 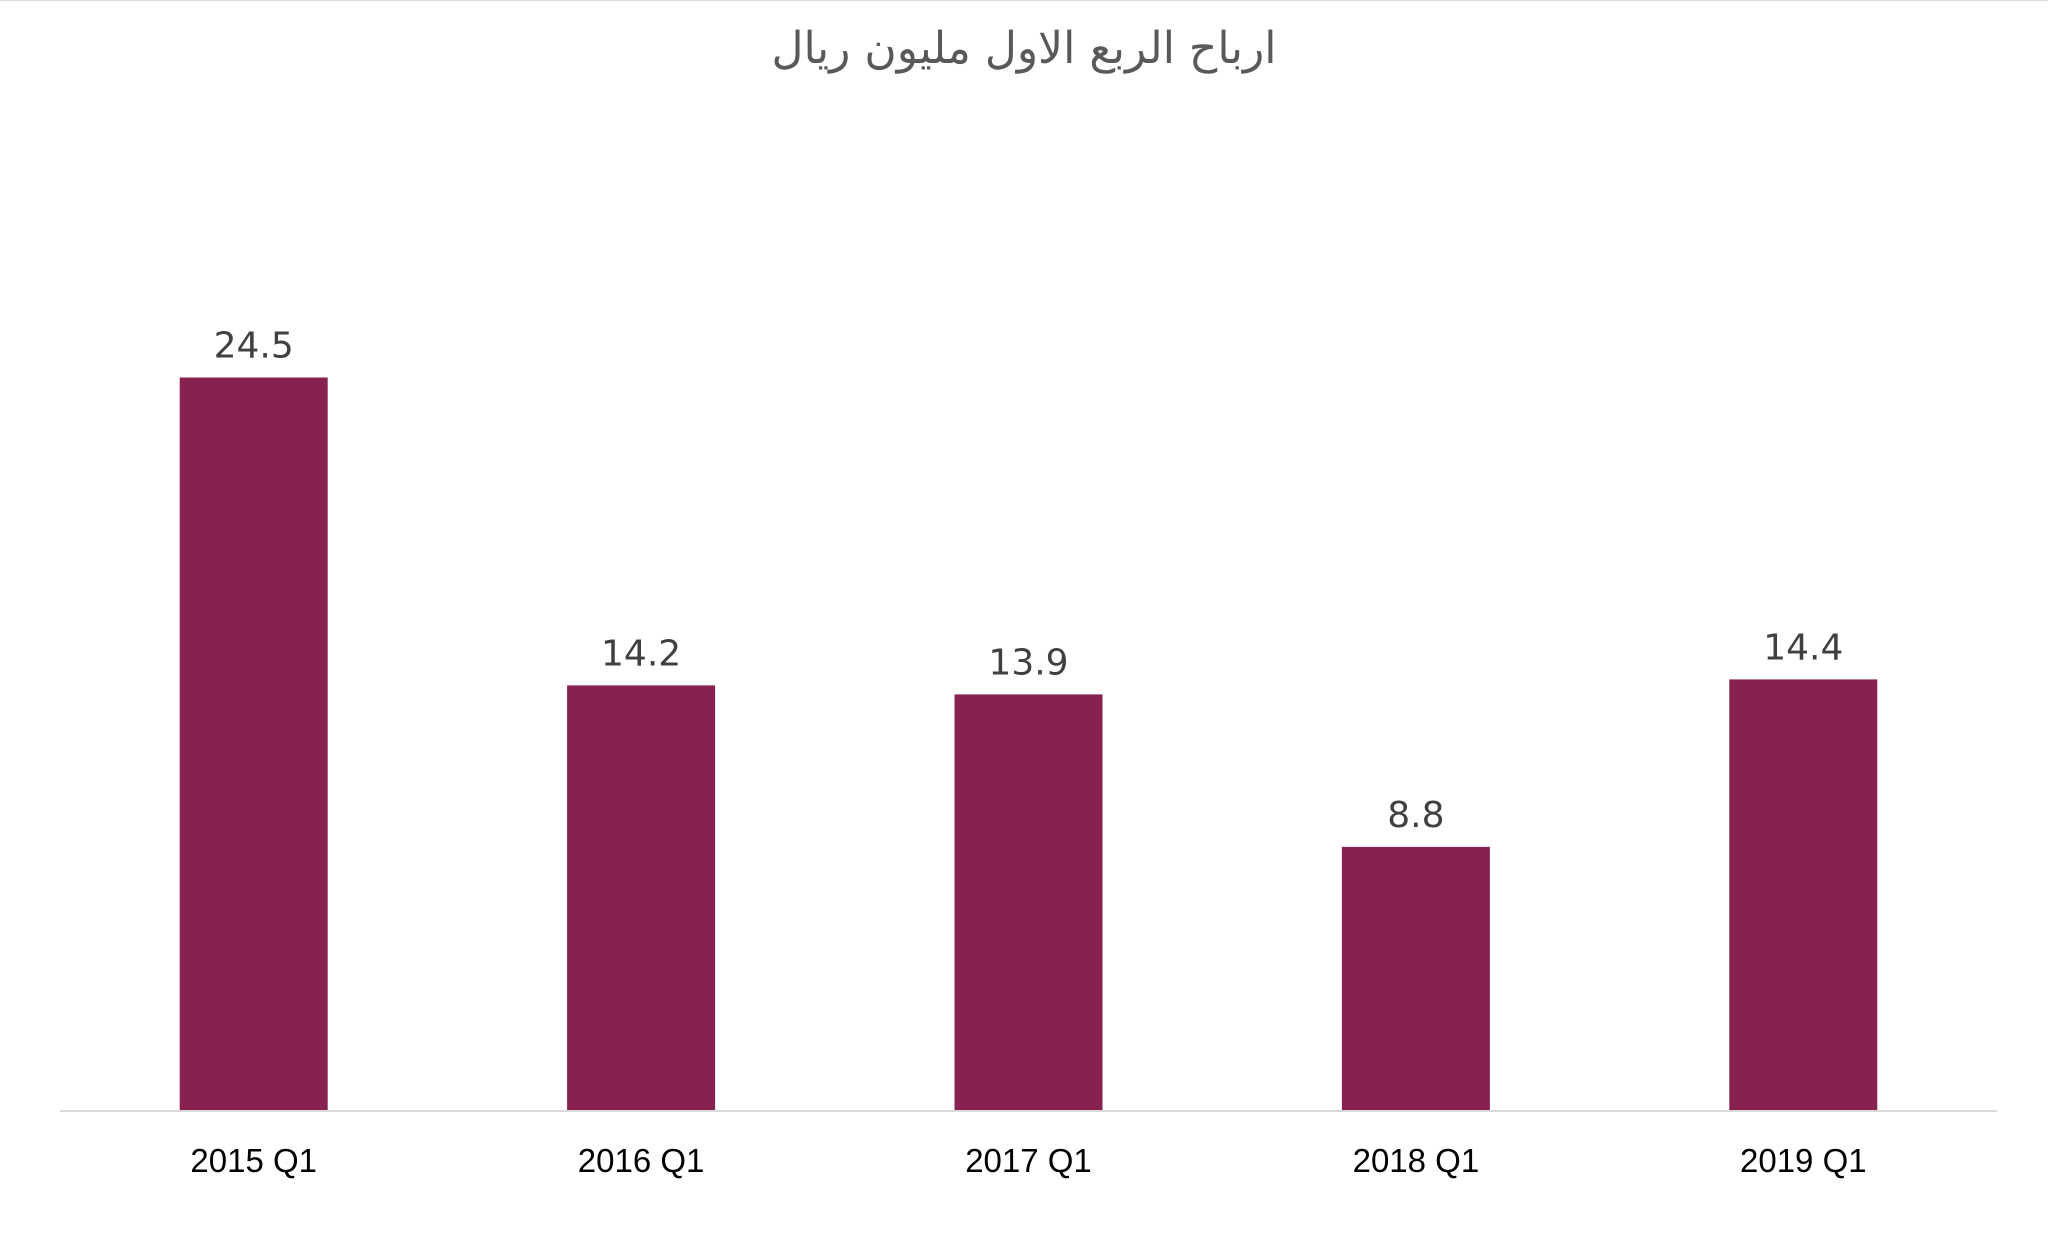 What do you see at coordinates (1416, 1160) in the screenshot?
I see `x-tick-label-2018-q1: 2018 Q1` at bounding box center [1416, 1160].